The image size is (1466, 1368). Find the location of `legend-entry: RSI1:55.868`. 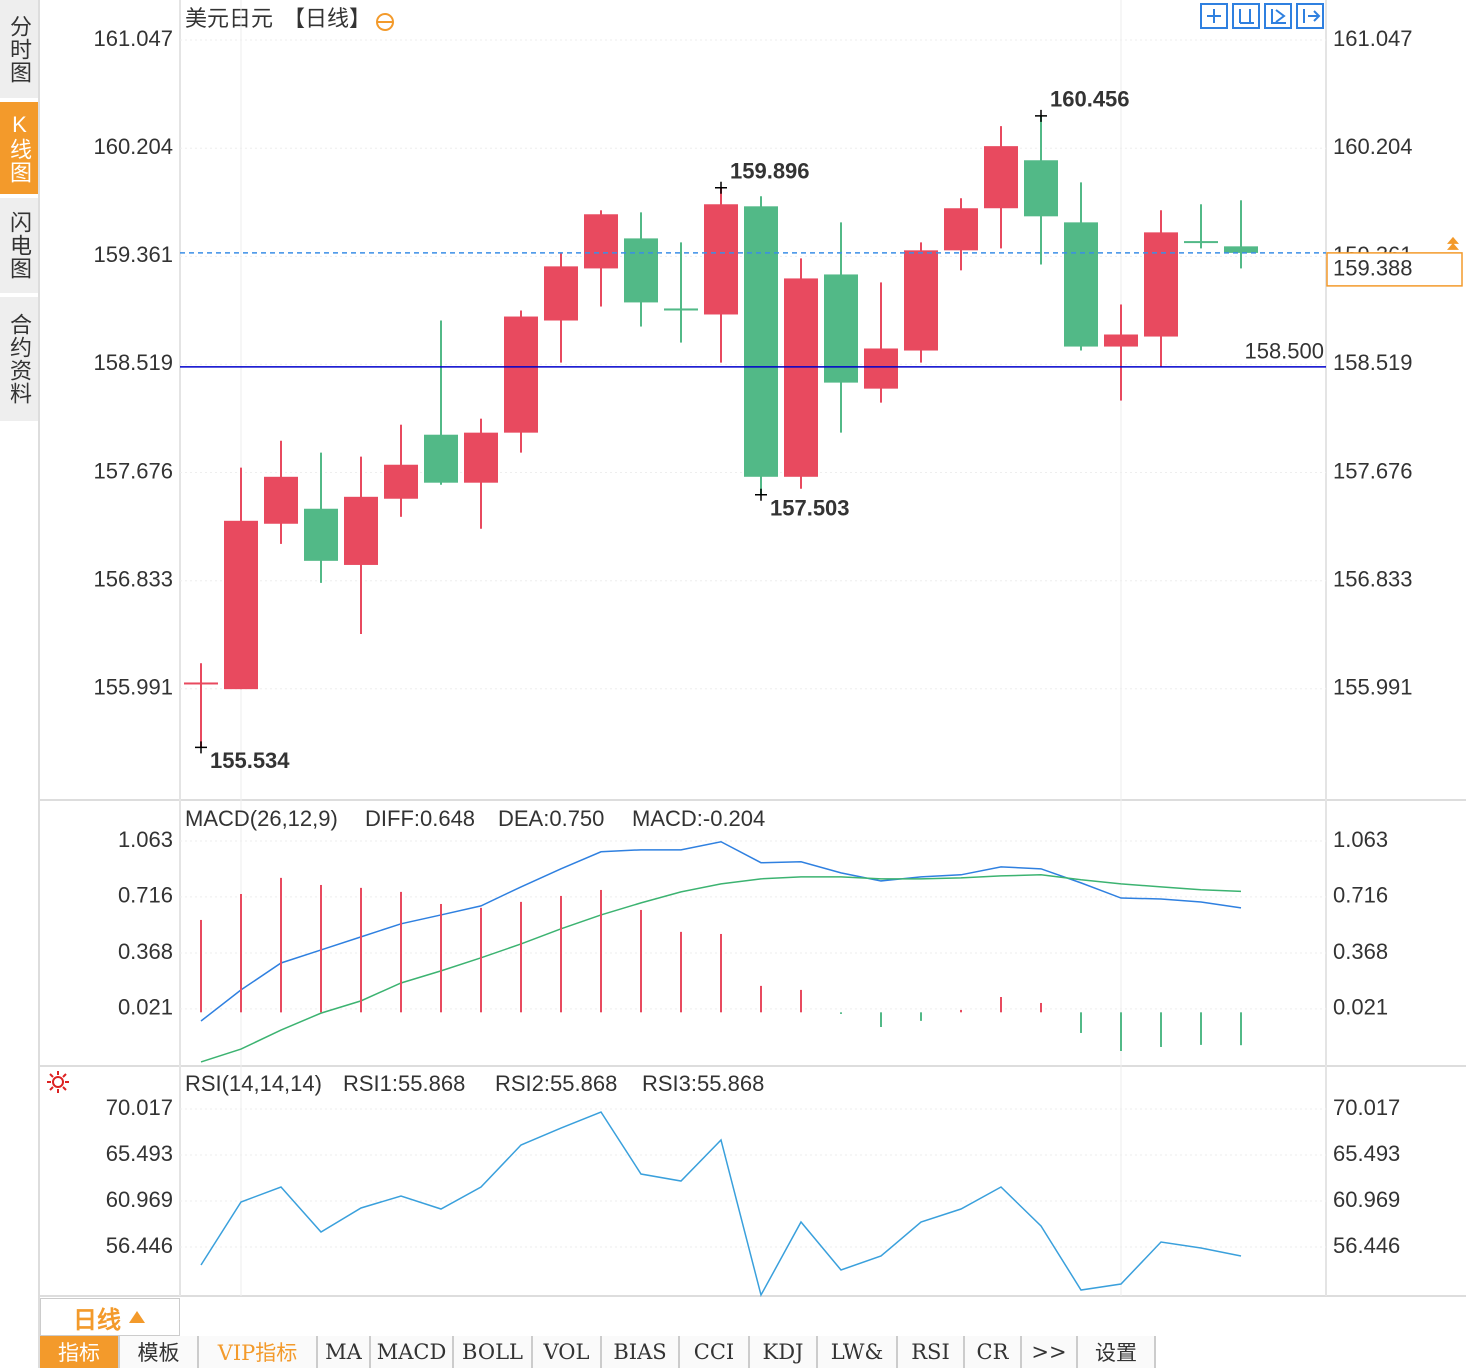

legend-entry: RSI1:55.868 is located at coordinates (404, 1083).